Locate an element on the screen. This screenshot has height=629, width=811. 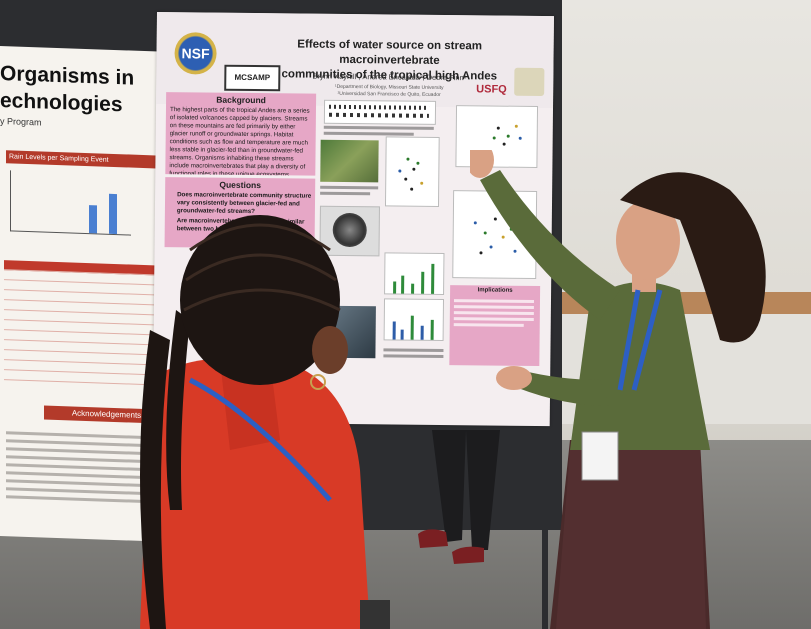
left-poster-rain-chart is located at coordinates (70, 203).